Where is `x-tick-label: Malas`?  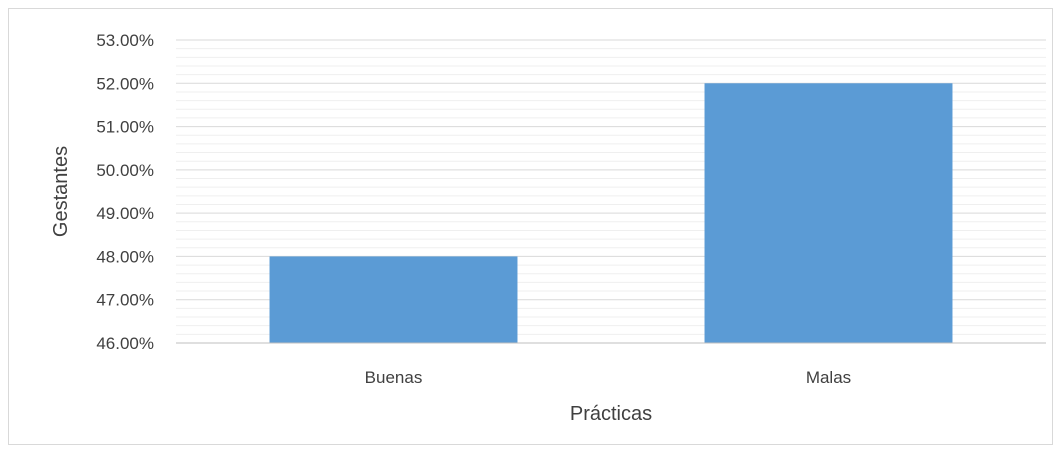
x-tick-label: Malas is located at coordinates (828, 377).